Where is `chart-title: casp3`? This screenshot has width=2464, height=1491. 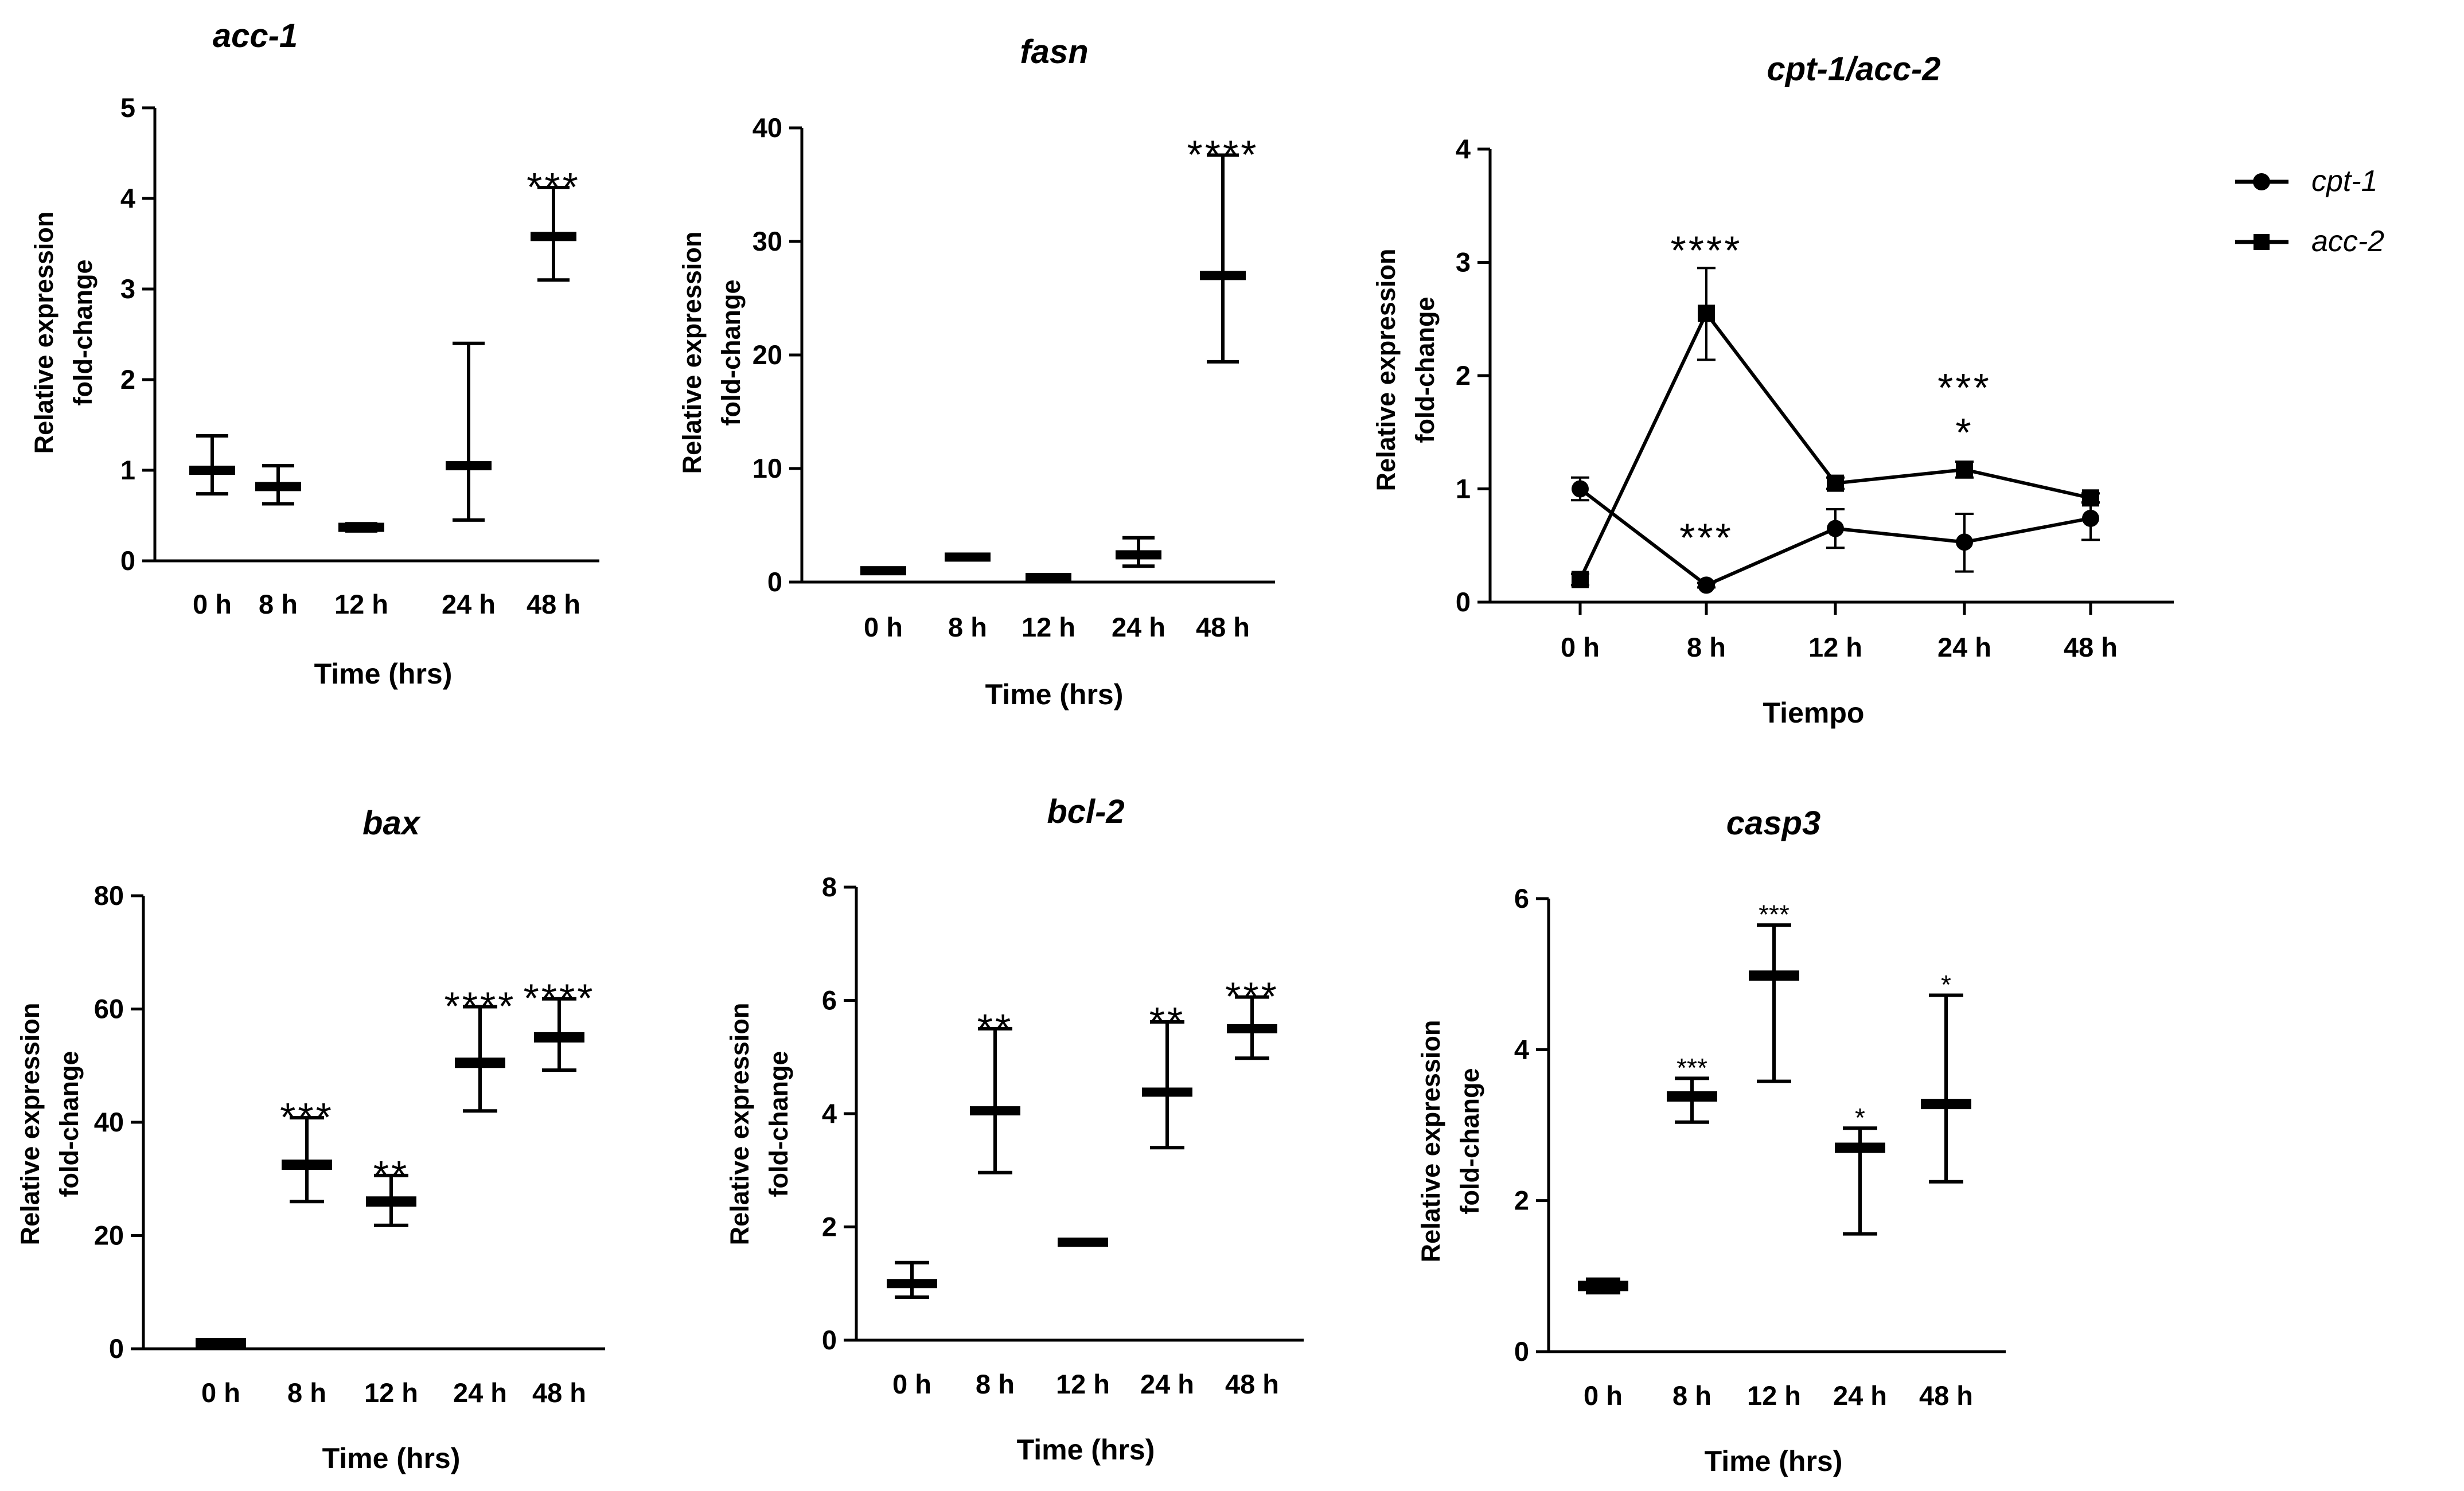 chart-title: casp3 is located at coordinates (1773, 823).